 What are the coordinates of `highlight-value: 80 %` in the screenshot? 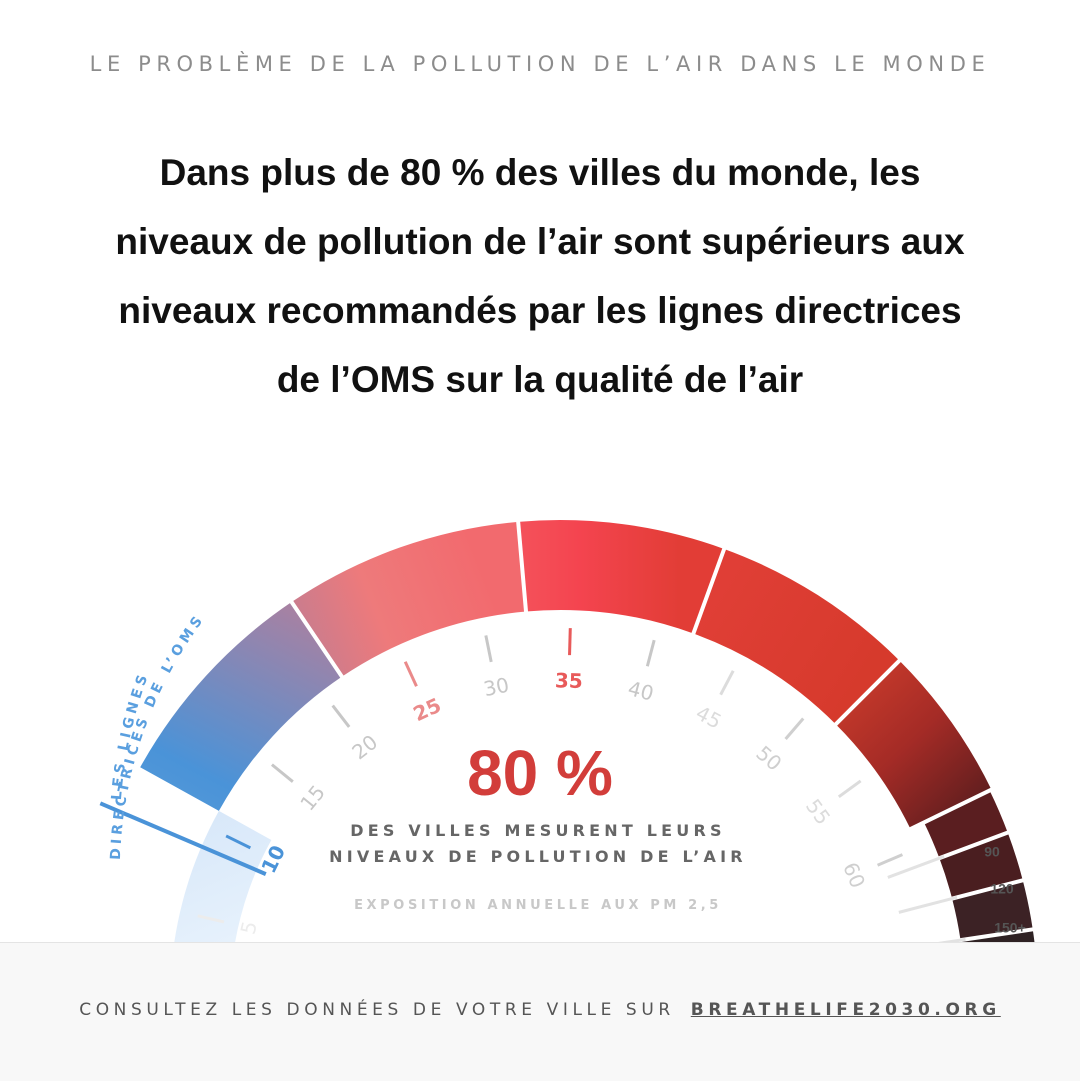 It's located at (540, 773).